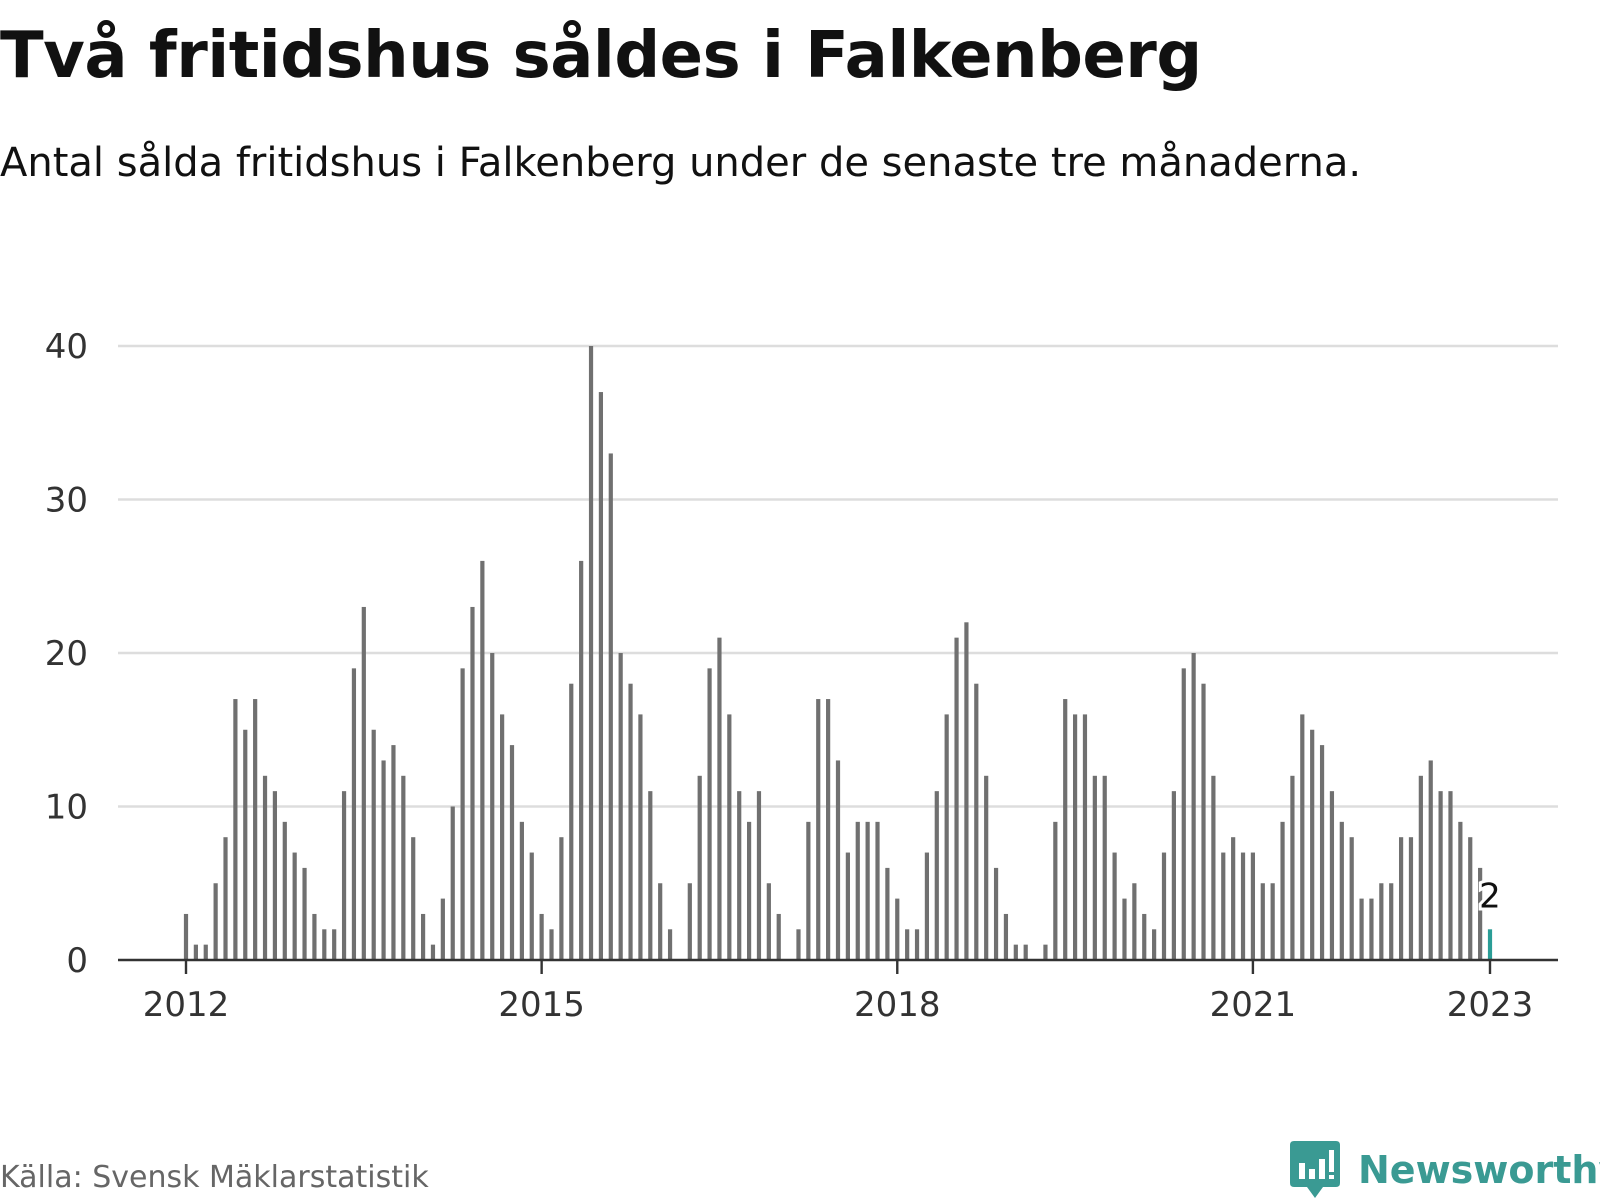 This screenshot has height=1200, width=1600. Describe the element at coordinates (897, 1005) in the screenshot. I see `x-tick-label: 2018` at that location.